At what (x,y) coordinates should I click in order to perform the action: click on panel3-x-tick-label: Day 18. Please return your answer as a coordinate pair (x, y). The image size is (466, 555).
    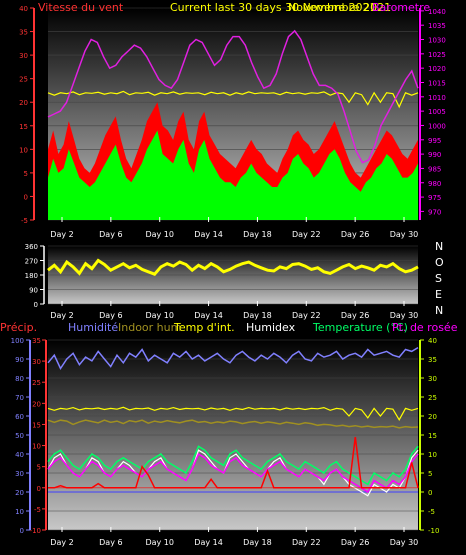
    Looking at the image, I should click on (257, 542).